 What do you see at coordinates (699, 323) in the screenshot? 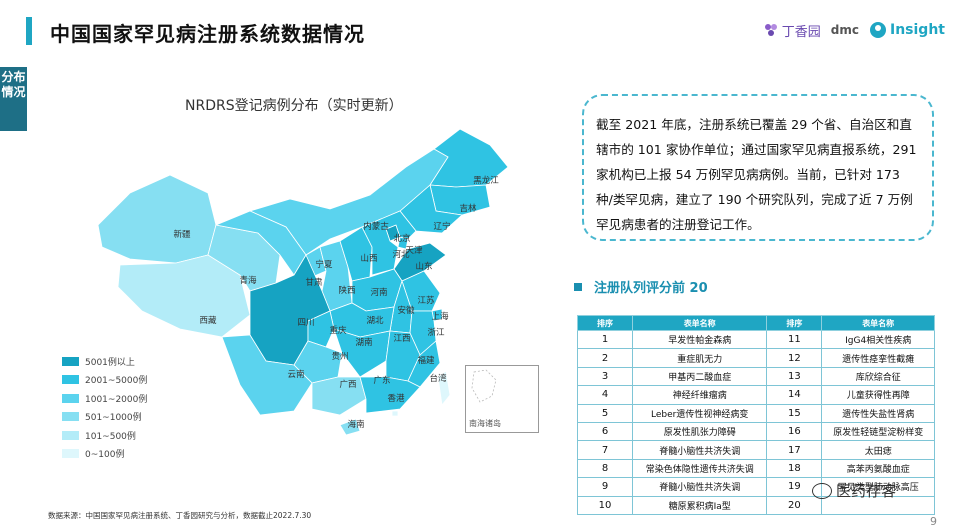
I see `table-header-form-1: 表单名称` at bounding box center [699, 323].